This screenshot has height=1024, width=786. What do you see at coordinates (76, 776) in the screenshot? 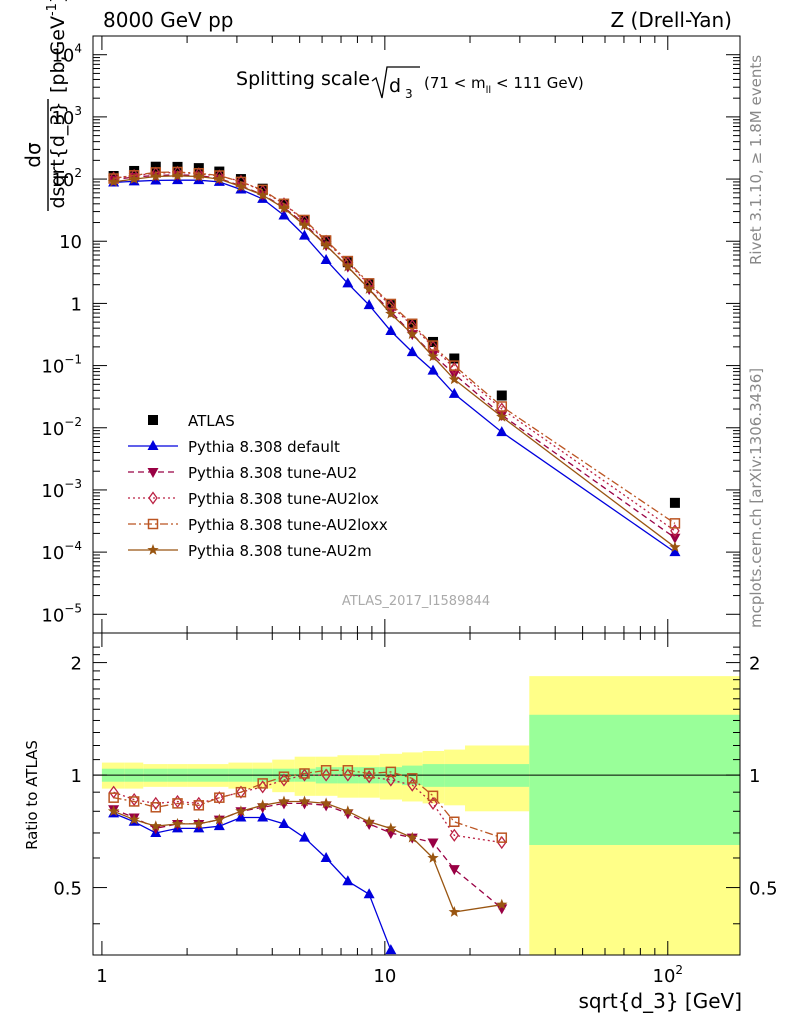
I see `ratio-y-tick-label: 1` at bounding box center [76, 776].